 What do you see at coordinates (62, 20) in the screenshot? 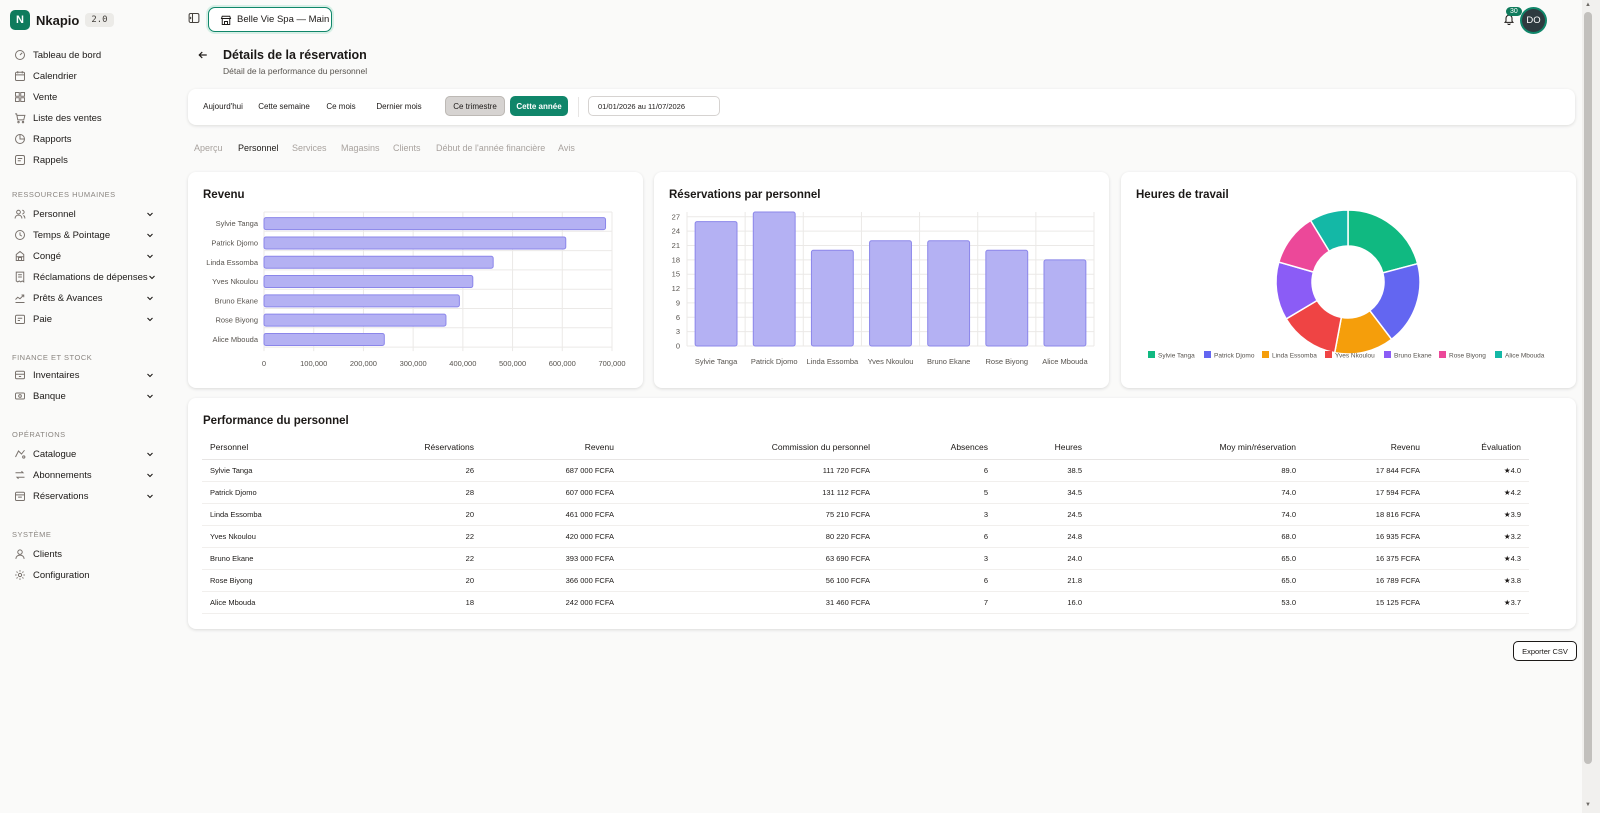
I see `brand: N Nkapio 2.0` at bounding box center [62, 20].